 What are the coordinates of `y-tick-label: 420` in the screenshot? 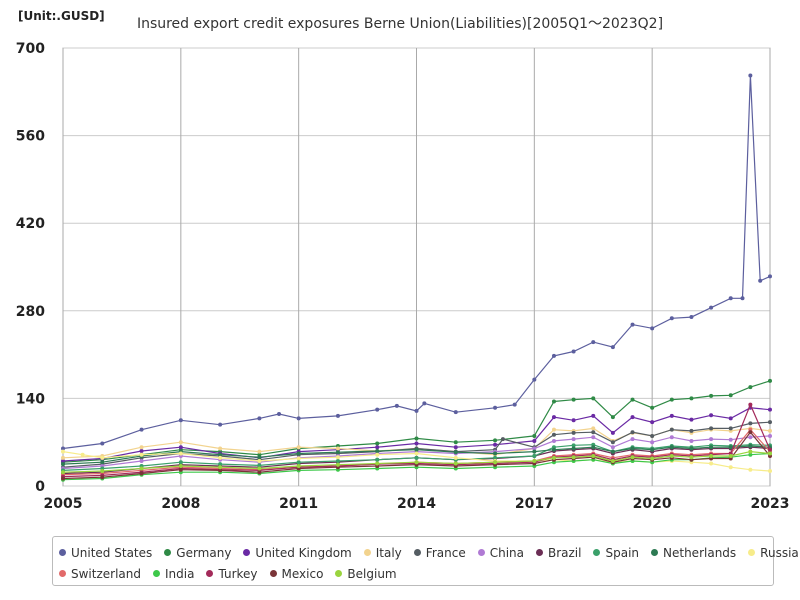 It's located at (30, 224).